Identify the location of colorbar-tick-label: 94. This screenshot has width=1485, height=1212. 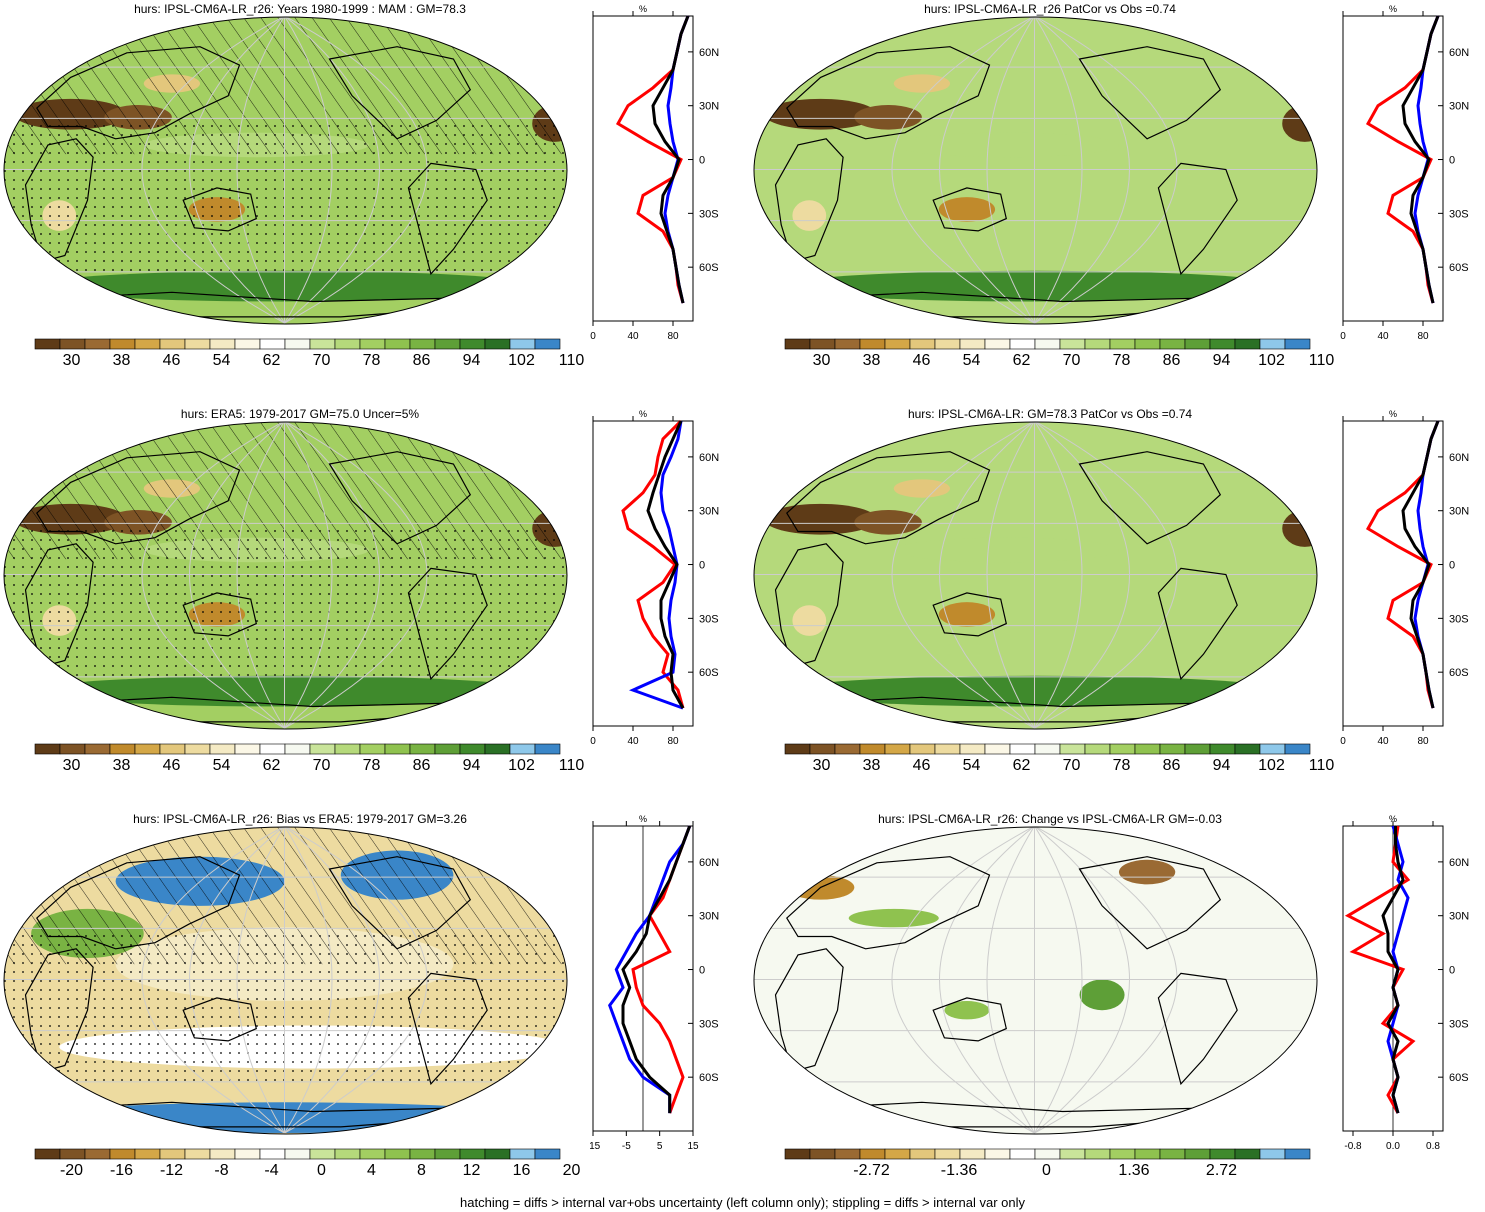
(1221, 765).